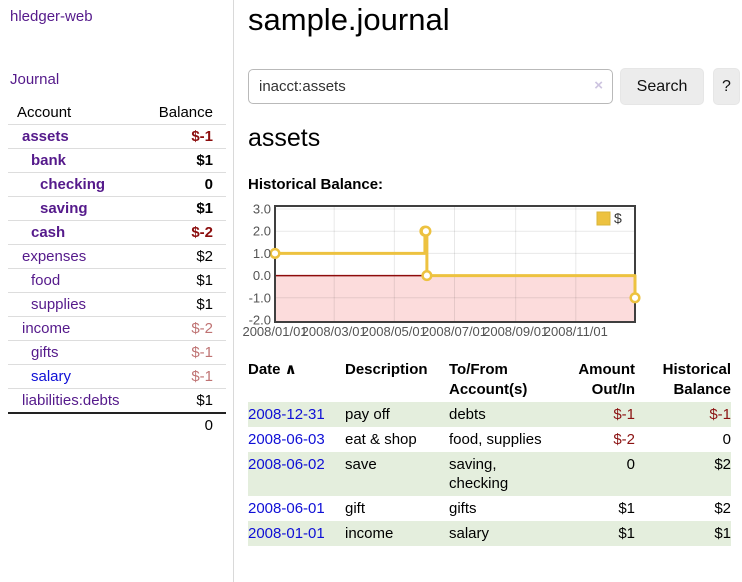  Describe the element at coordinates (117, 161) in the screenshot. I see `account-row: bank $1` at that location.